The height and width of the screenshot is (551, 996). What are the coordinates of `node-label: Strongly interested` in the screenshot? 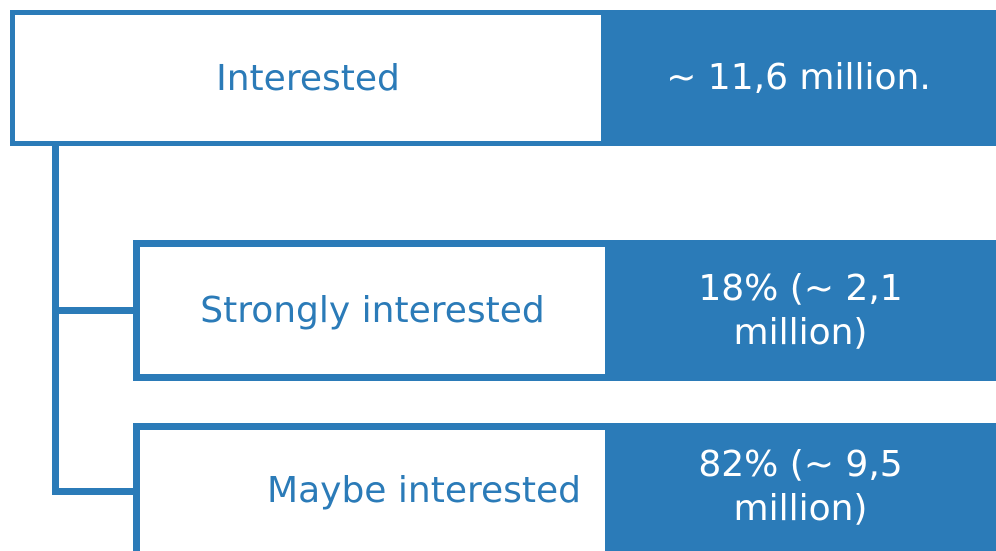 It's located at (372, 310).